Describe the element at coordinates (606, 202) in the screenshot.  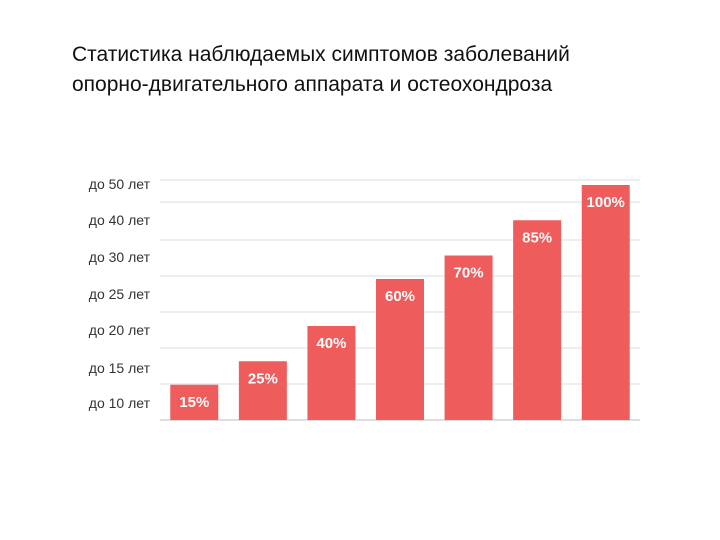
I see `bar-value-label: 100%` at that location.